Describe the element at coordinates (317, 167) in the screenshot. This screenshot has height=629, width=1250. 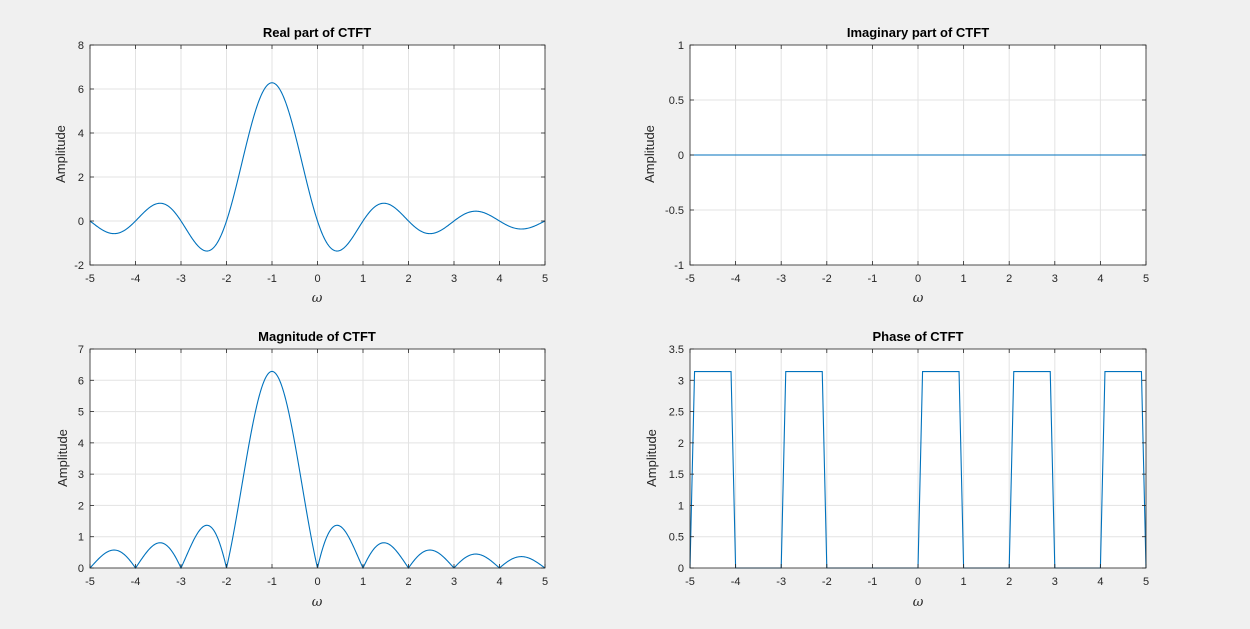
I see `series-line` at that location.